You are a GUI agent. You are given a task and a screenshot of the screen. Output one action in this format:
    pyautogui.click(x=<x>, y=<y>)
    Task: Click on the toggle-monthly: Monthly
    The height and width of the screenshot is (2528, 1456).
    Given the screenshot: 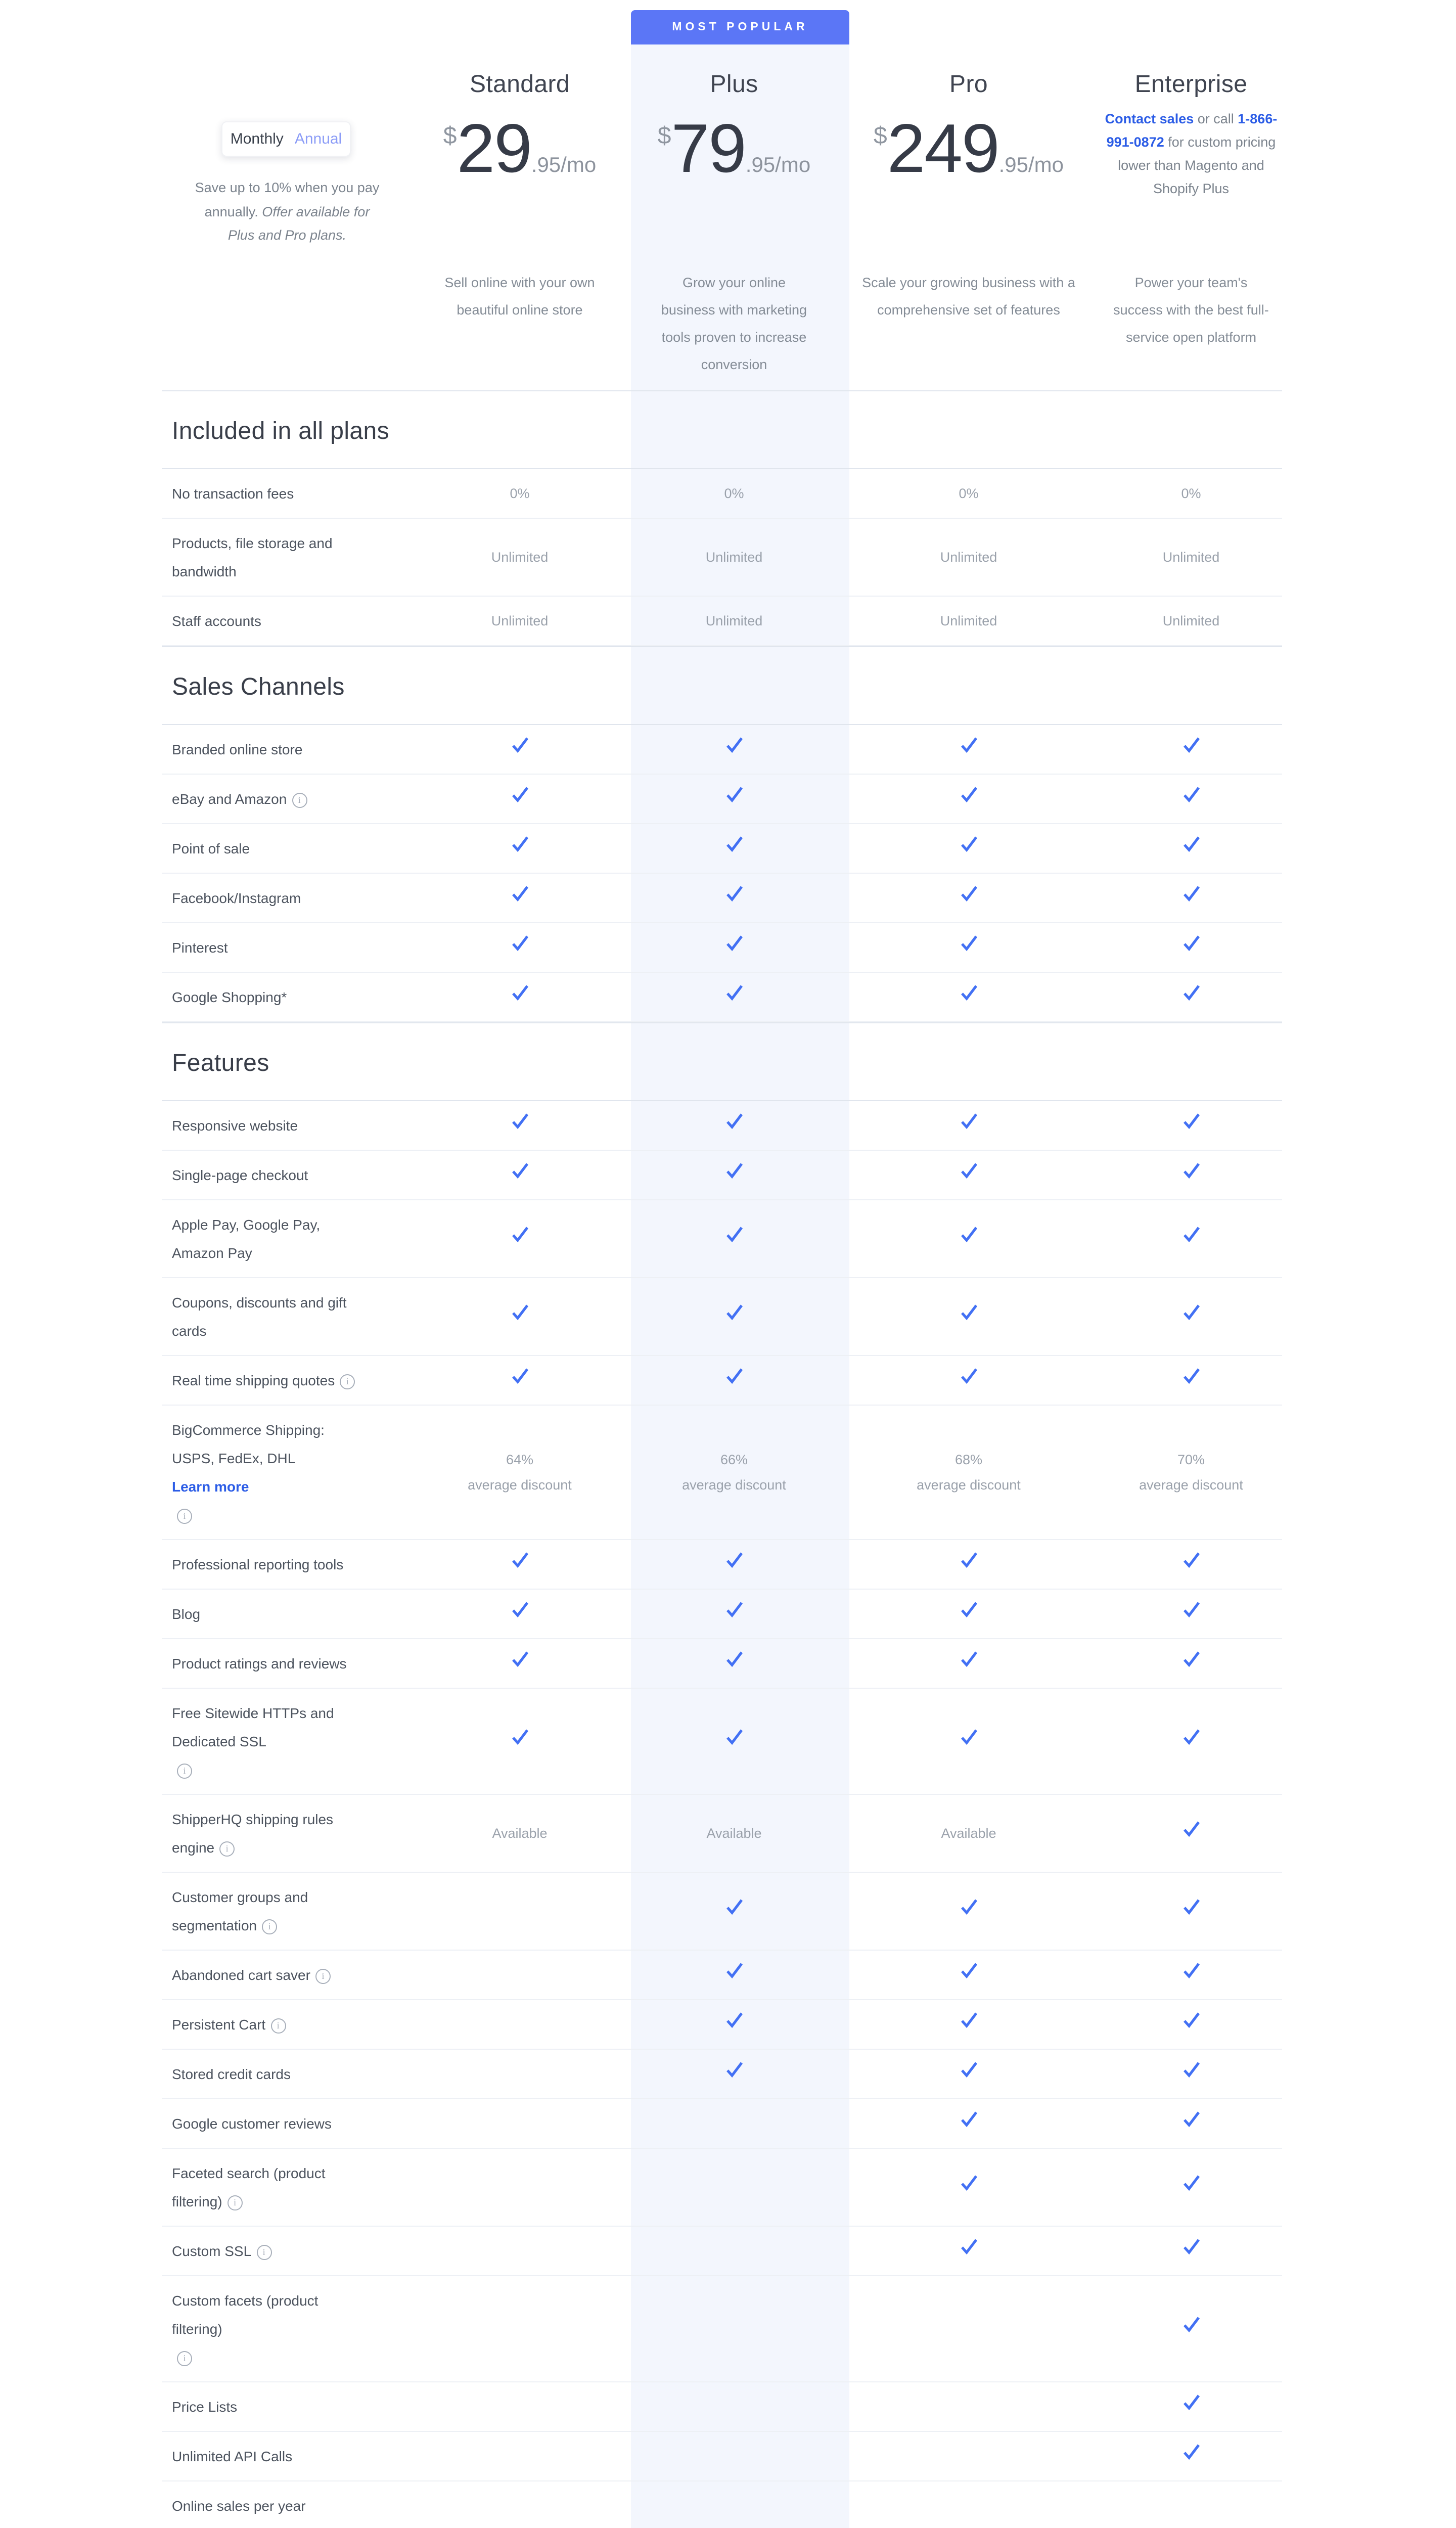 What is the action you would take?
    pyautogui.click(x=257, y=139)
    